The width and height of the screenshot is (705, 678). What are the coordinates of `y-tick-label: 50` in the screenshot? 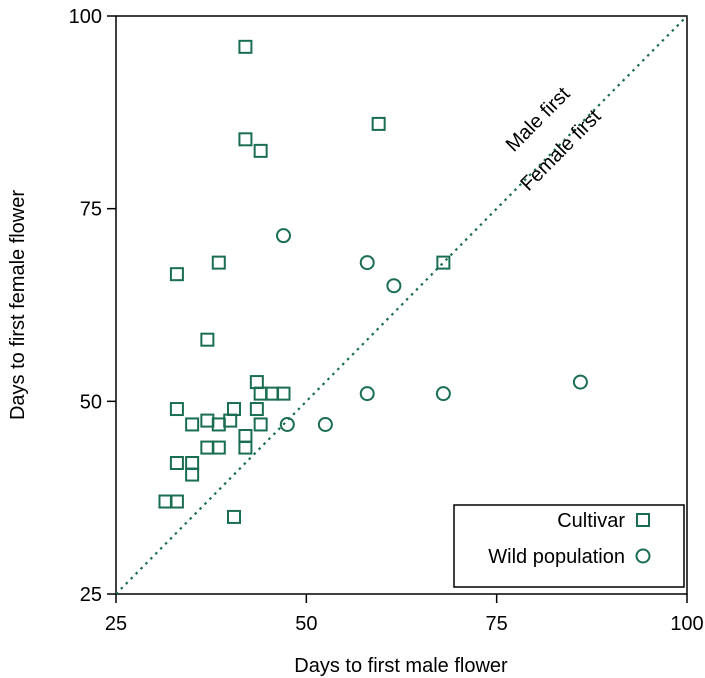 It's located at (91, 402).